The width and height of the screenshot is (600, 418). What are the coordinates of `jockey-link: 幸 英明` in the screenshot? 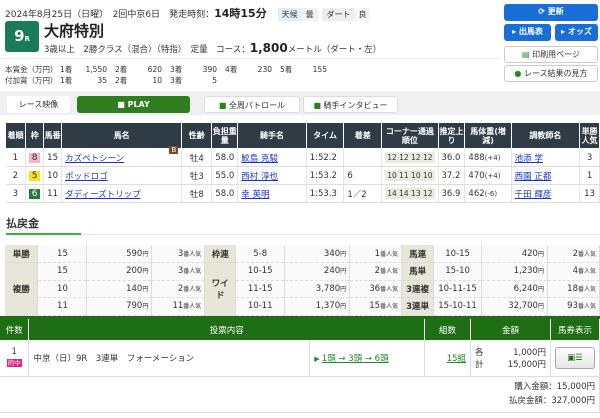 It's located at (255, 194).